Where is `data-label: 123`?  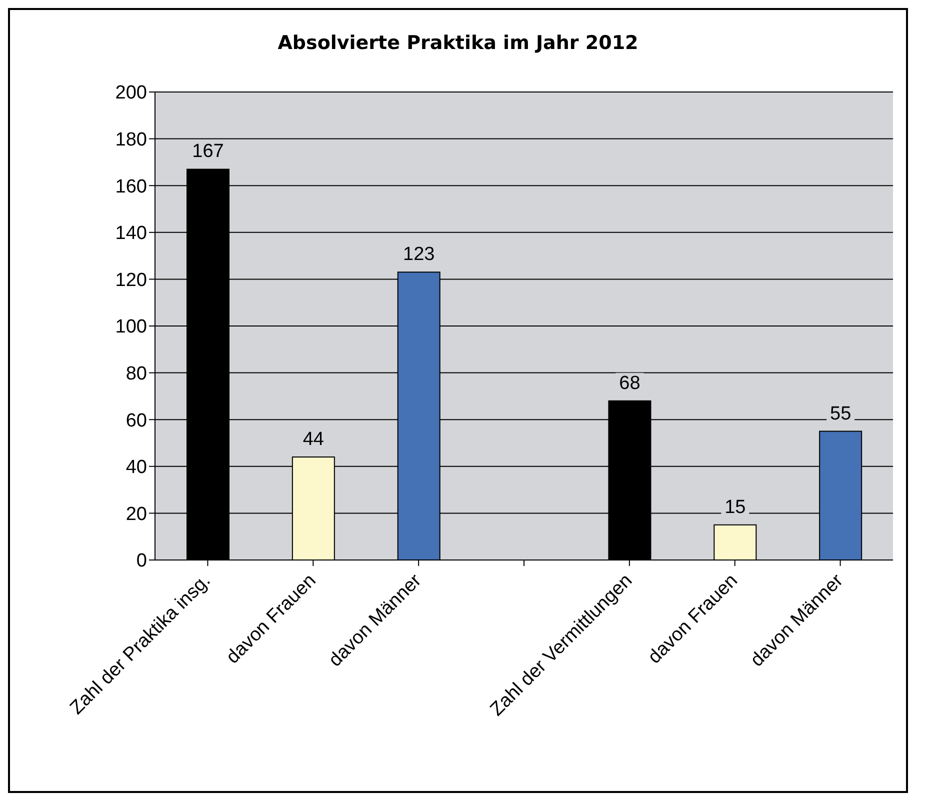
data-label: 123 is located at coordinates (419, 255).